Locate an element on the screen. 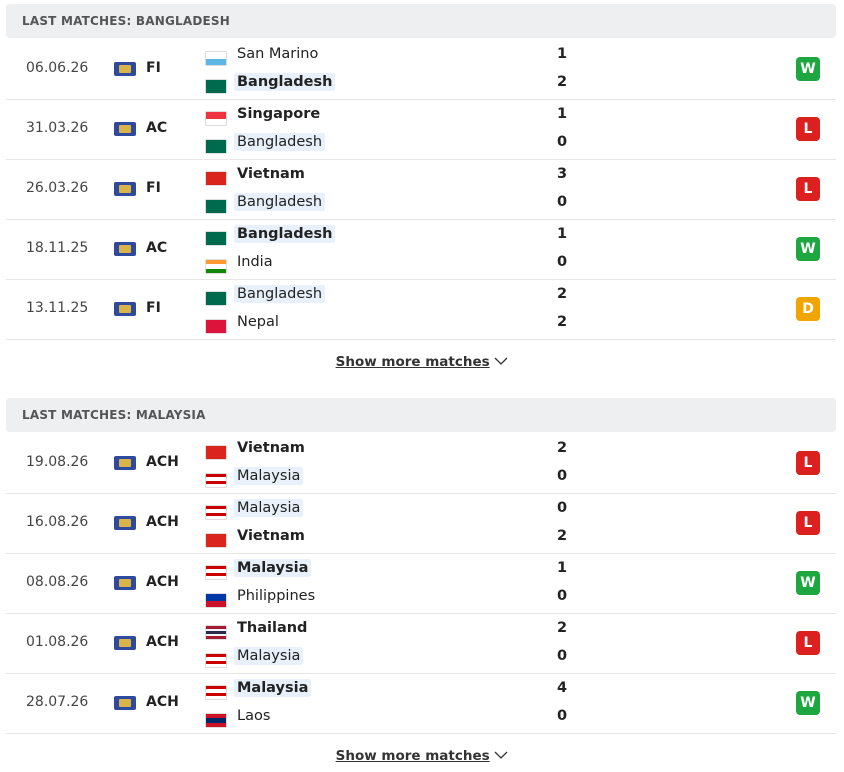 The image size is (844, 772). match-date: 01.08.26 is located at coordinates (57, 642).